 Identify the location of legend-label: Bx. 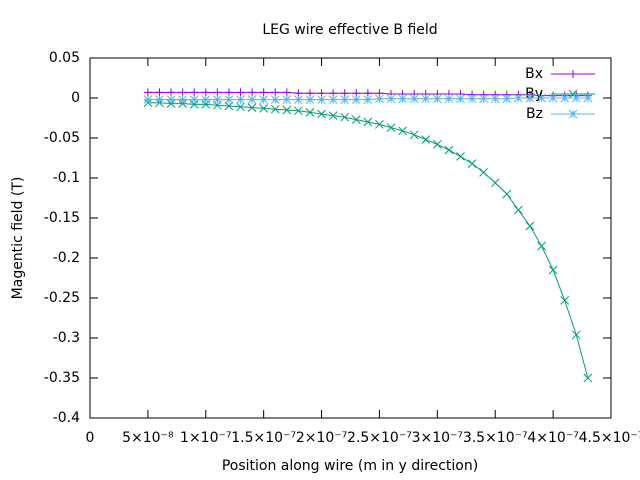
(534, 74).